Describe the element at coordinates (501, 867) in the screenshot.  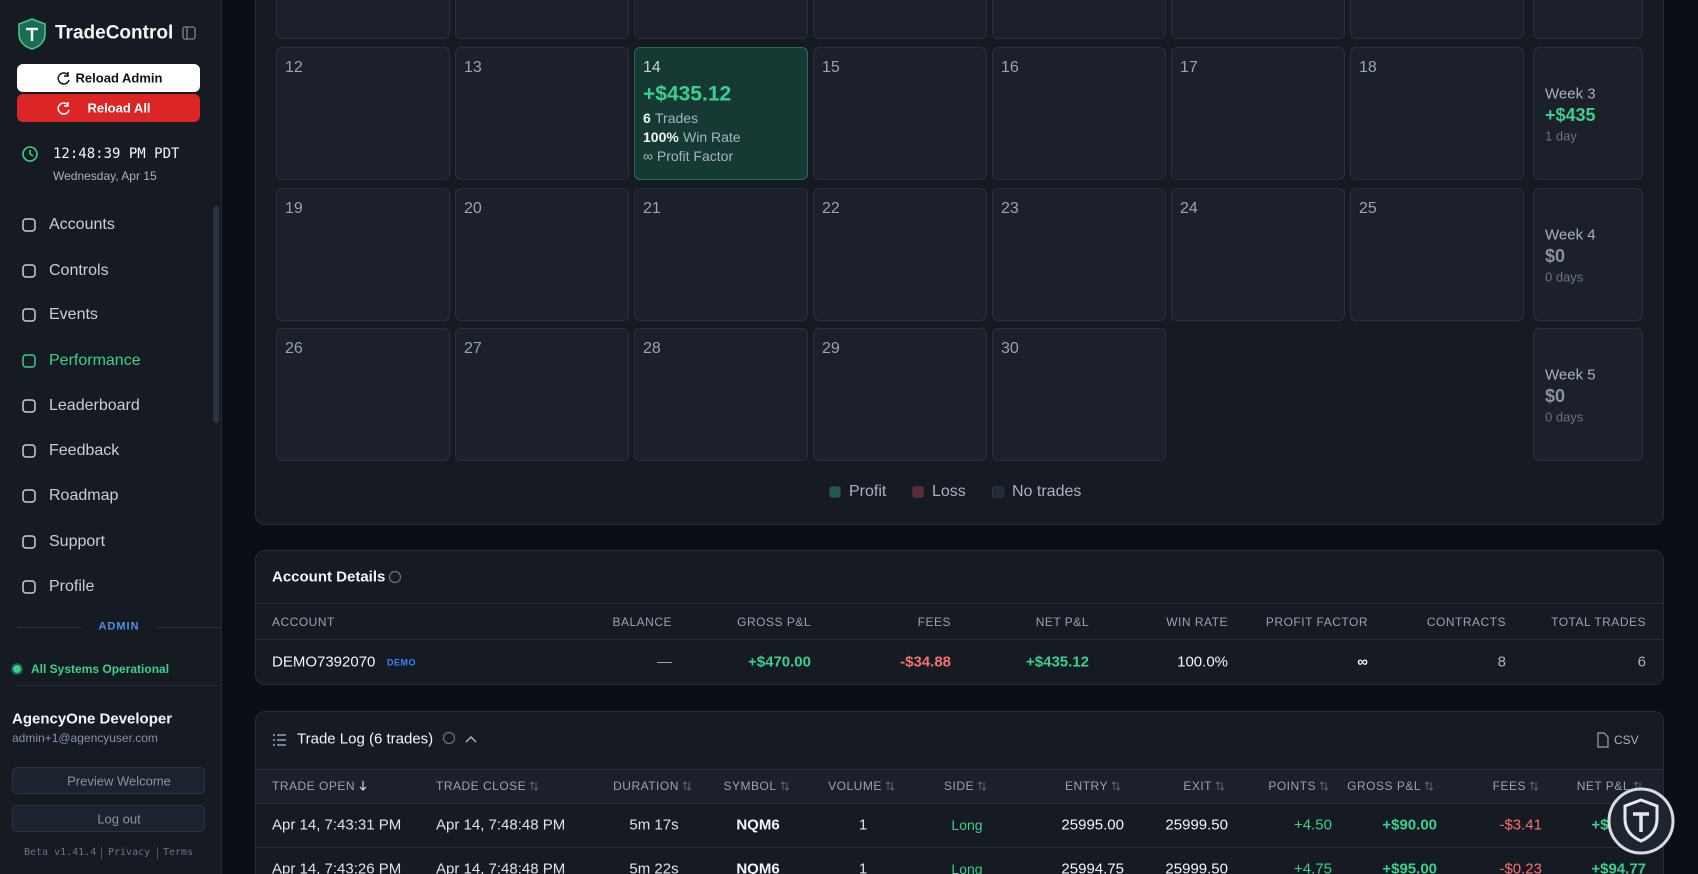
I see `table-cell: Apr 14, 7:48:48 PM` at that location.